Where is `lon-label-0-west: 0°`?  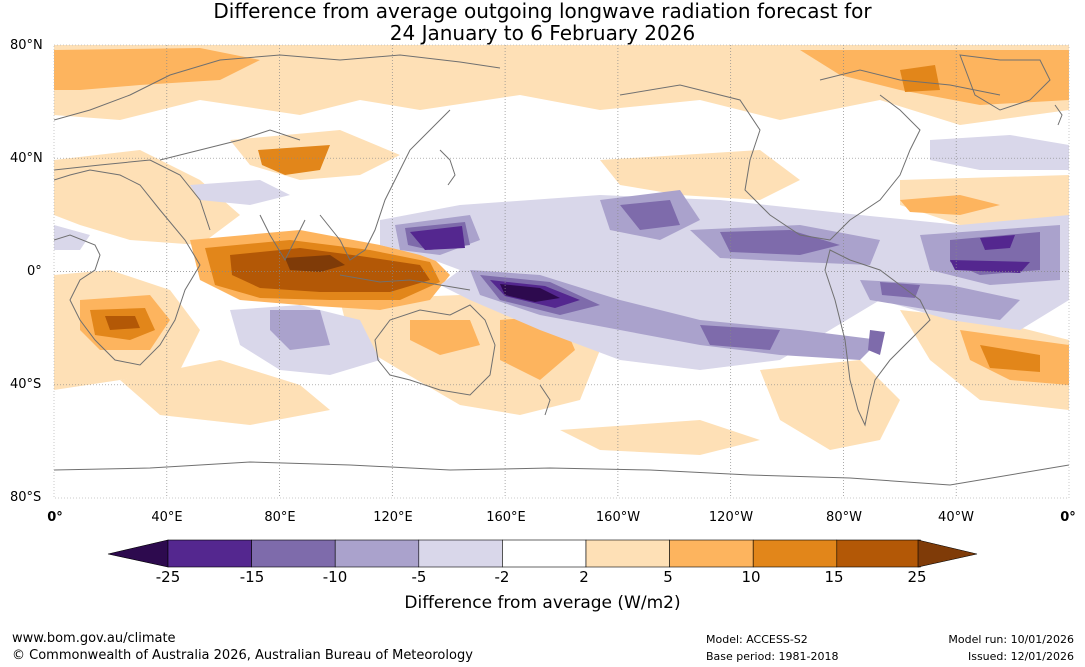
lon-label-0-west: 0° is located at coordinates (55, 517).